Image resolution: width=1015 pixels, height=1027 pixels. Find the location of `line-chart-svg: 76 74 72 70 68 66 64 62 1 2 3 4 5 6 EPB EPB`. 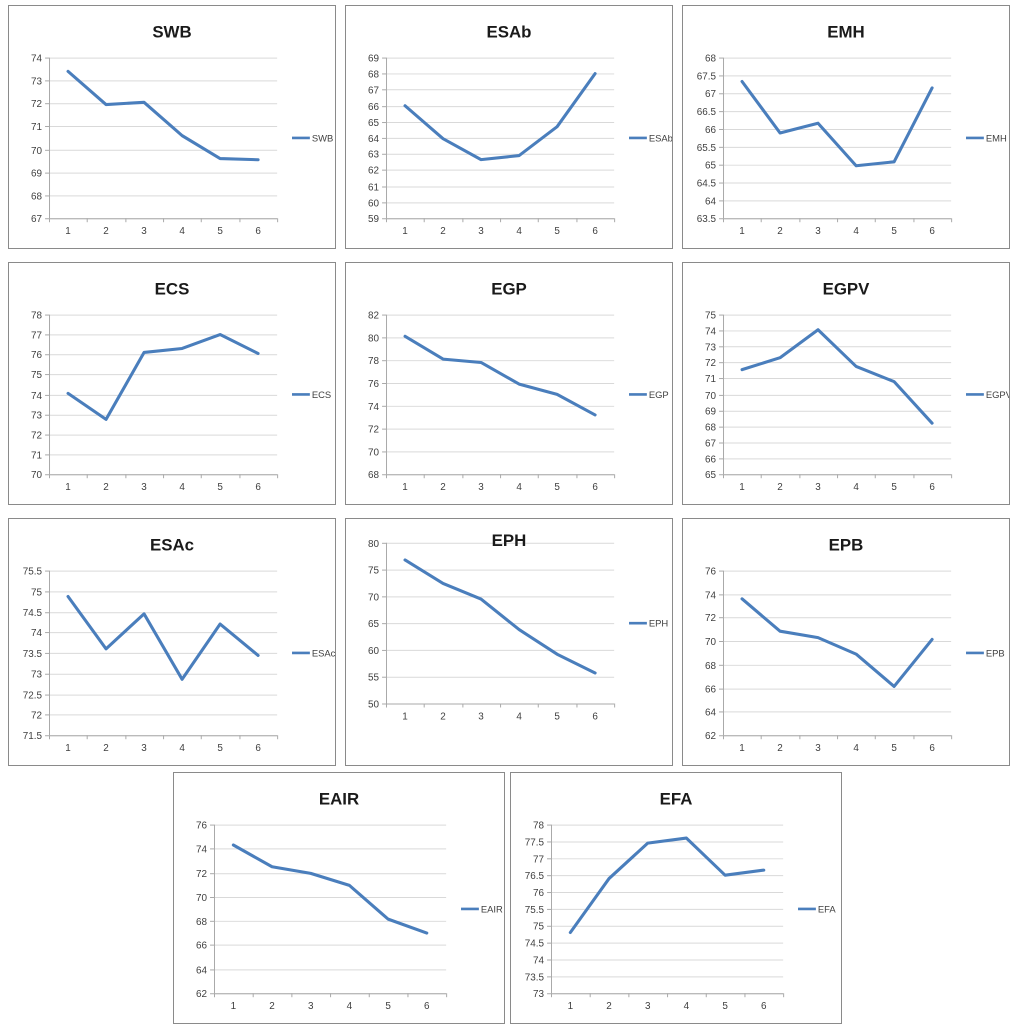

line-chart-svg: 76 74 72 70 68 66 64 62 1 2 3 4 5 6 EPB EPB is located at coordinates (855, 645).